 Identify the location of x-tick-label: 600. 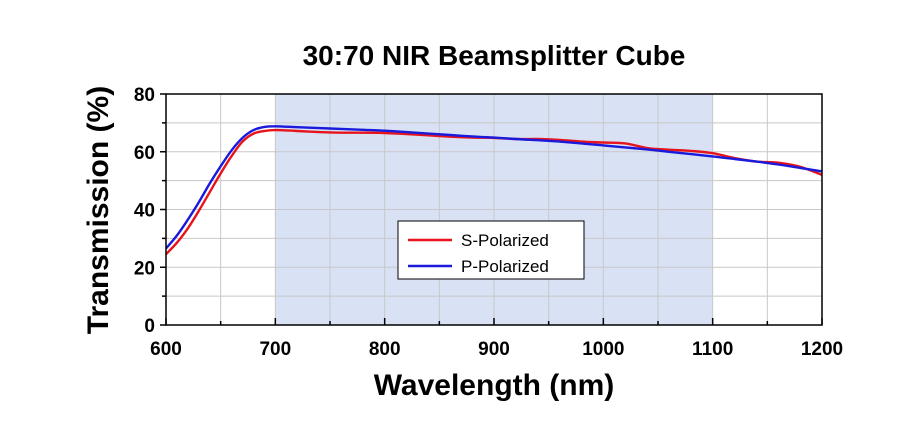
(166, 349).